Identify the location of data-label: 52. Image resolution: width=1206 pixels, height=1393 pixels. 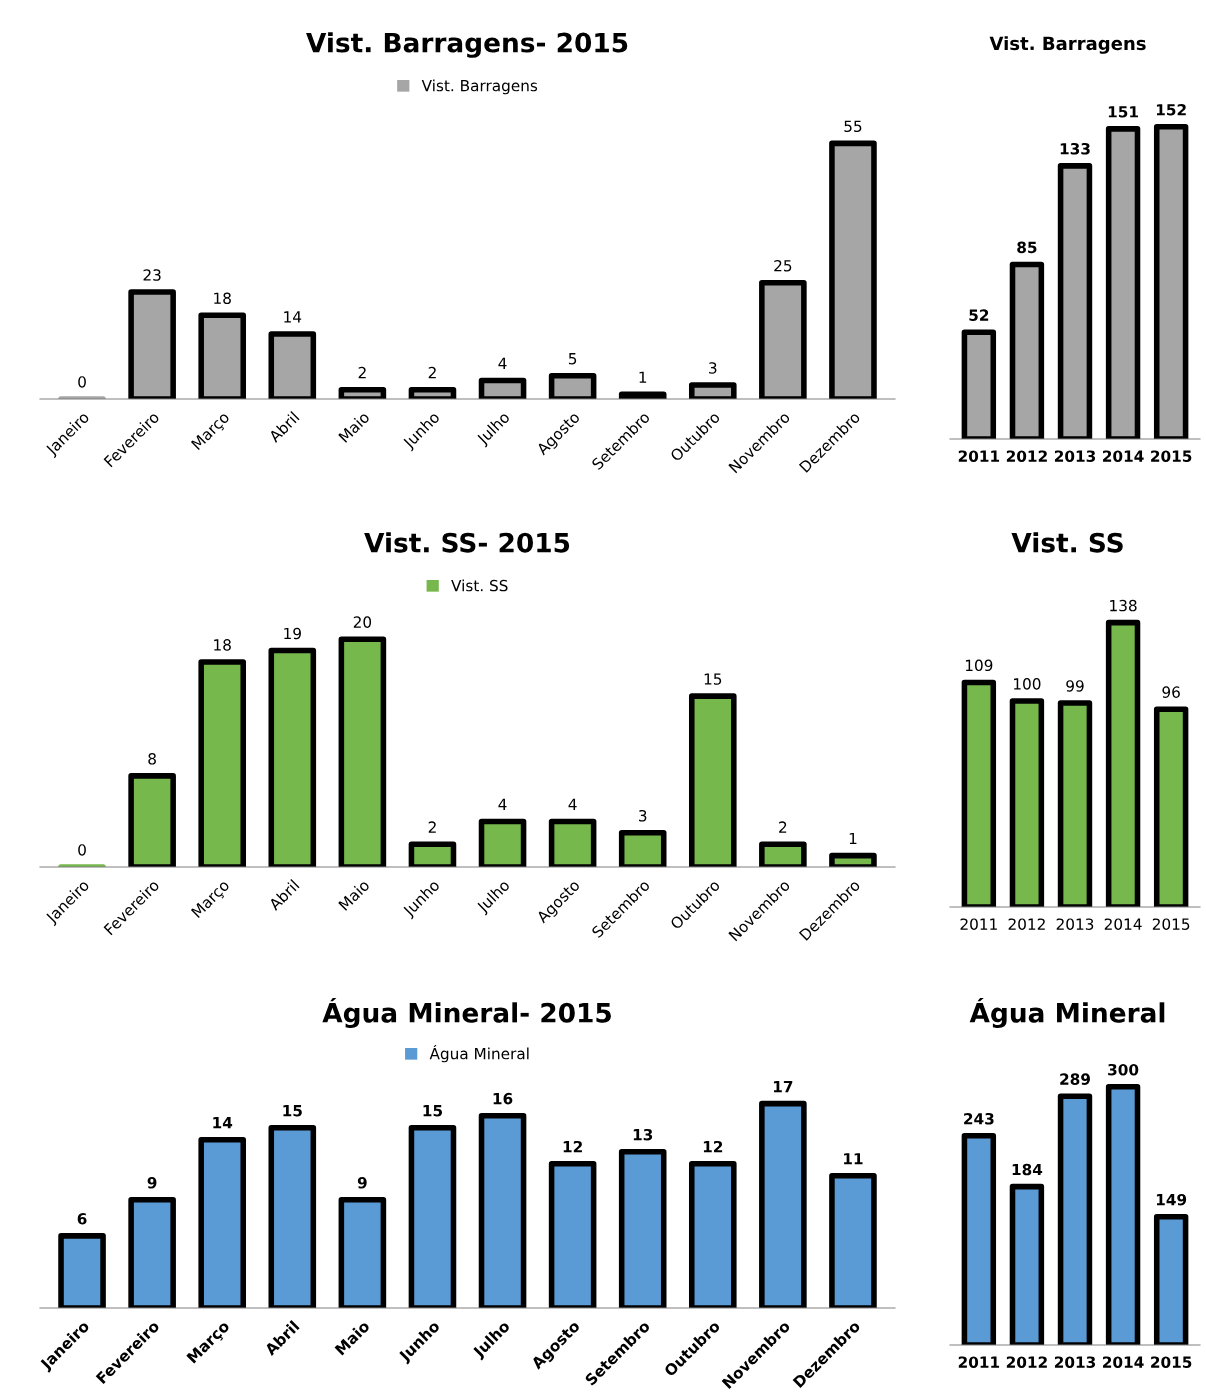
(979, 315).